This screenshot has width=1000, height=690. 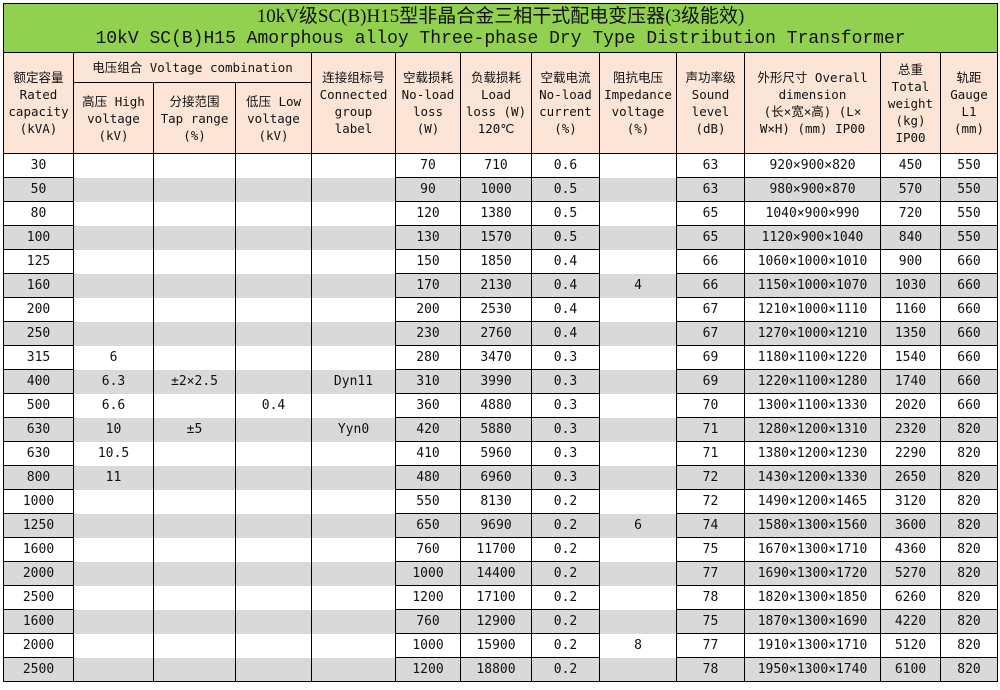 I want to click on cell-sound-level: 66, so click(x=710, y=261).